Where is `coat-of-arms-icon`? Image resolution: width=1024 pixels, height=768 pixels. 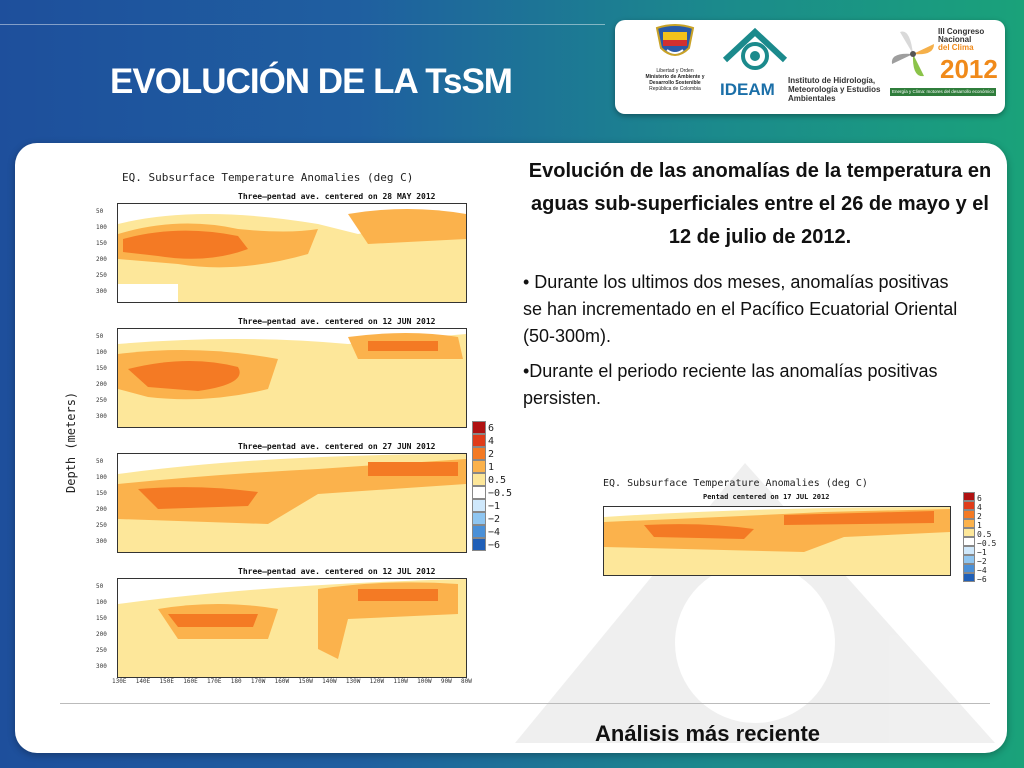
coat-of-arms-icon is located at coordinates (675, 40).